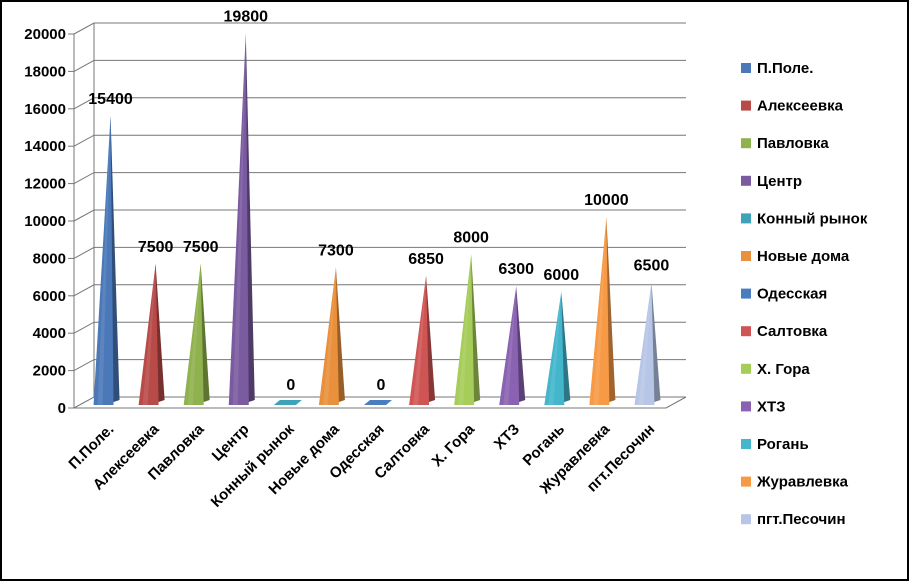  I want to click on legend-label: Конный рынок, so click(812, 218).